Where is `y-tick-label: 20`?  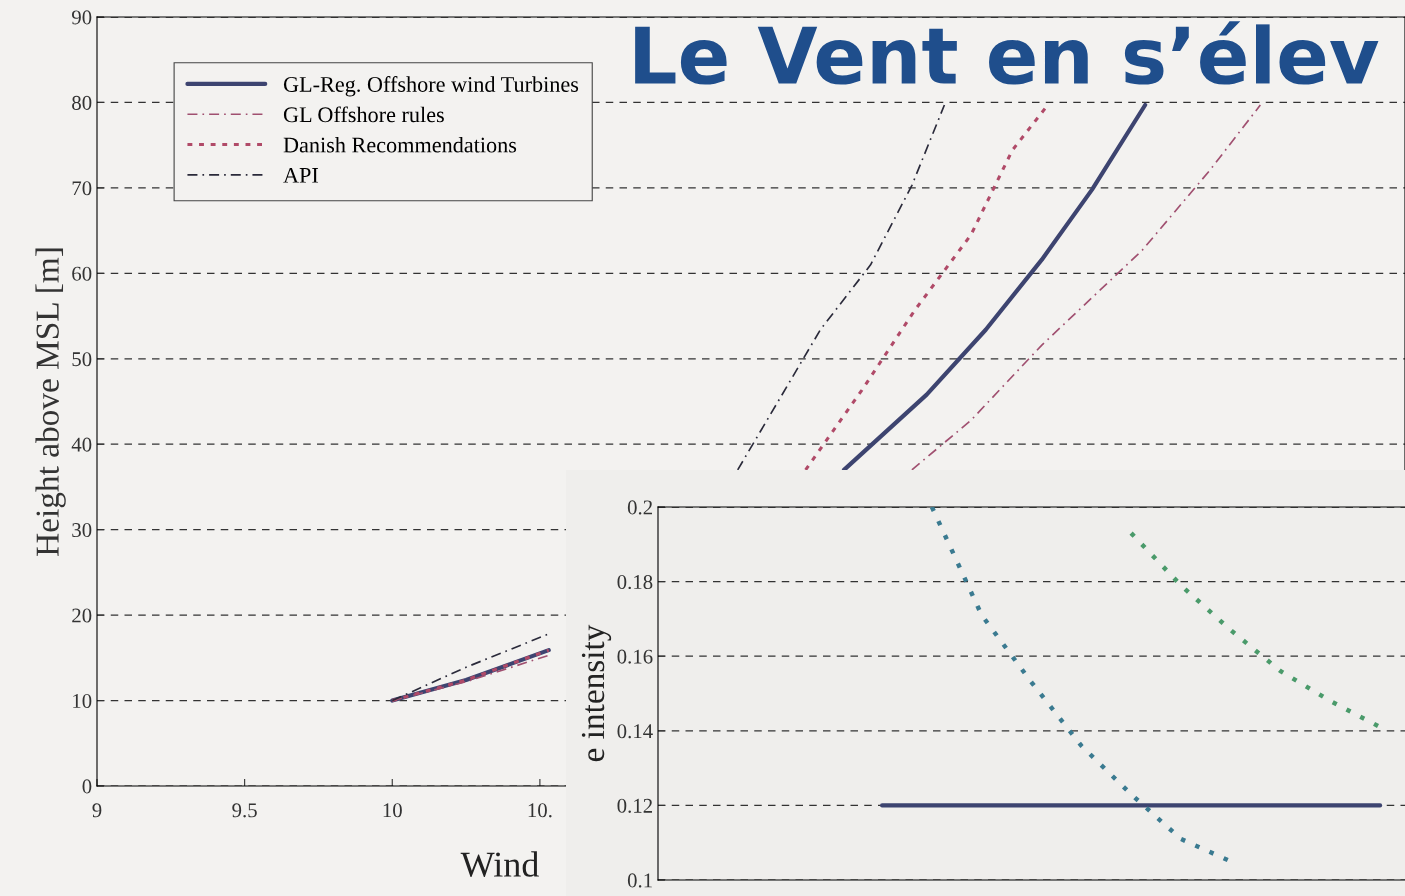 y-tick-label: 20 is located at coordinates (82, 615).